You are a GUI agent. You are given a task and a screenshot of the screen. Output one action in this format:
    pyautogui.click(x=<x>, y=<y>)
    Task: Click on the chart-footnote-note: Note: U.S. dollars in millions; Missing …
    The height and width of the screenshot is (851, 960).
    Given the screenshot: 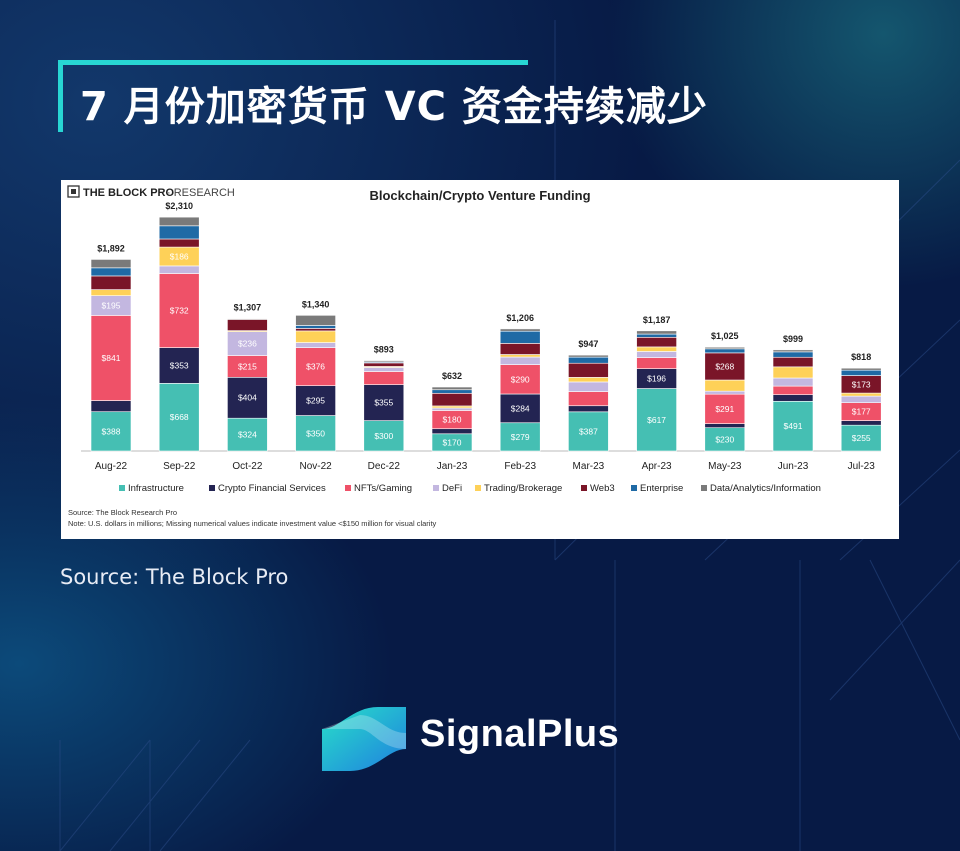 What is the action you would take?
    pyautogui.click(x=252, y=523)
    